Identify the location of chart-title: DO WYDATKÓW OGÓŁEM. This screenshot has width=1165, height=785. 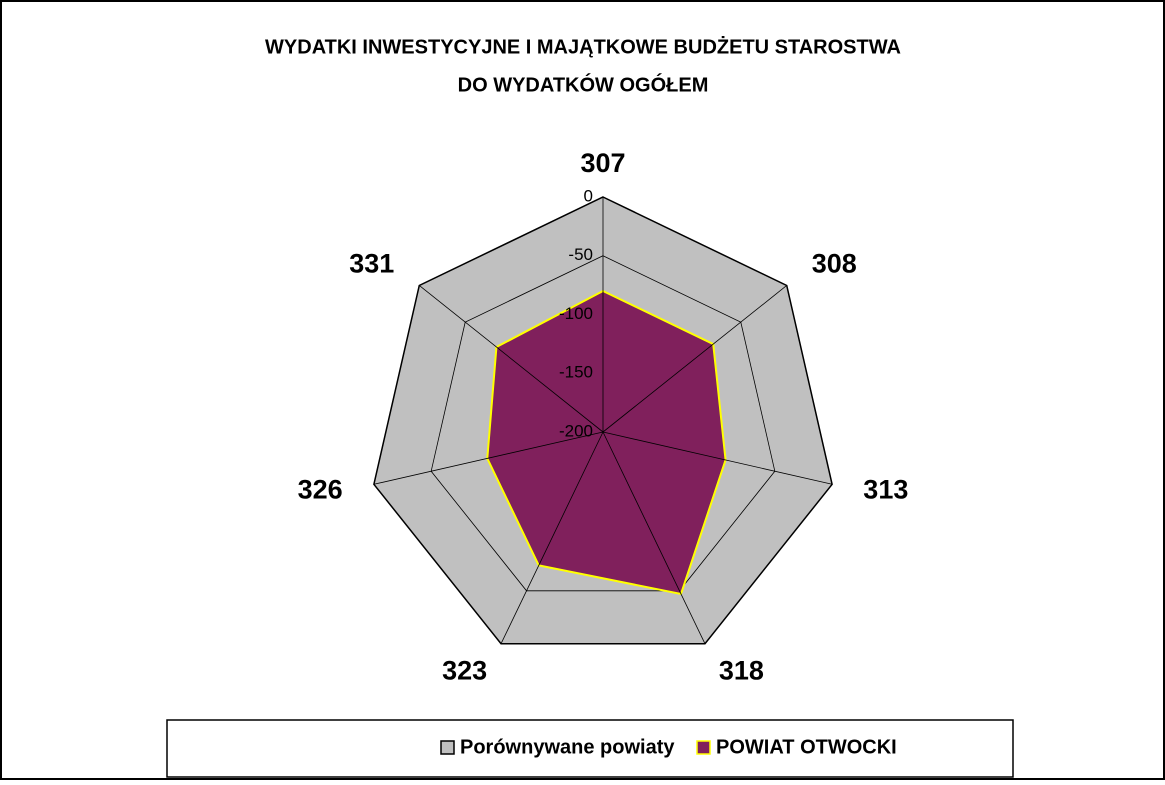
(583, 84).